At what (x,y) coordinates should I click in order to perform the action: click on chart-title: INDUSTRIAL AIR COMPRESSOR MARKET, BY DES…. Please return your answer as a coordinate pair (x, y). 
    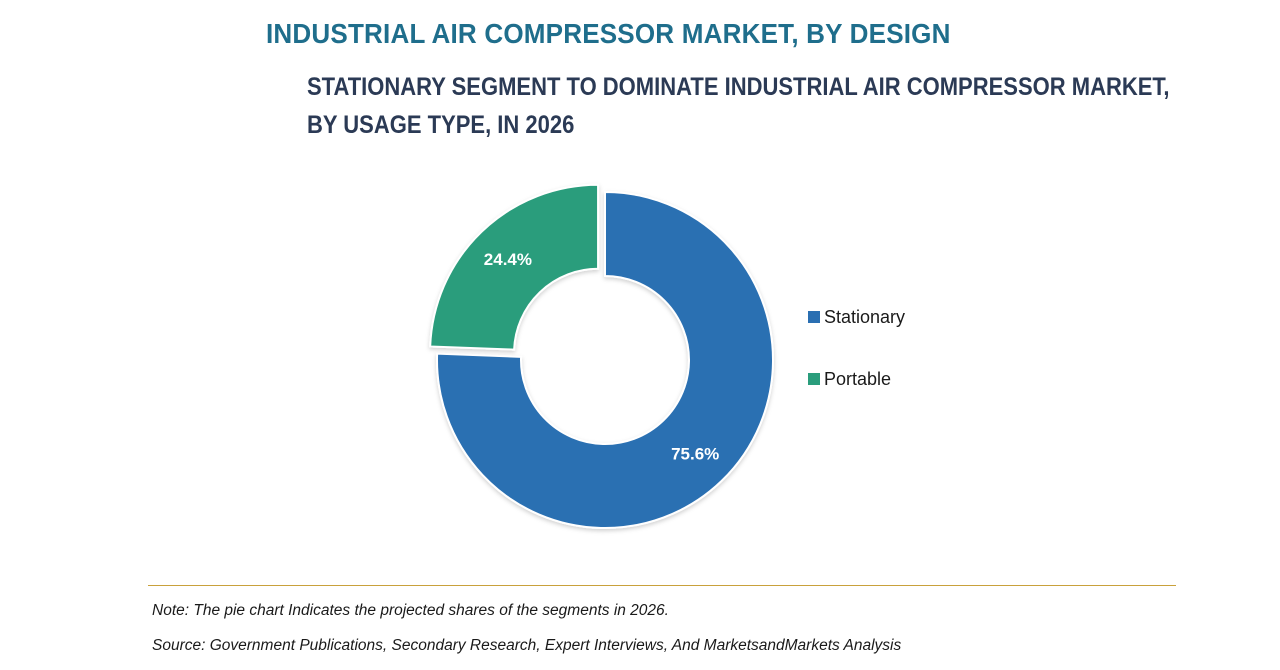
    Looking at the image, I should click on (608, 33).